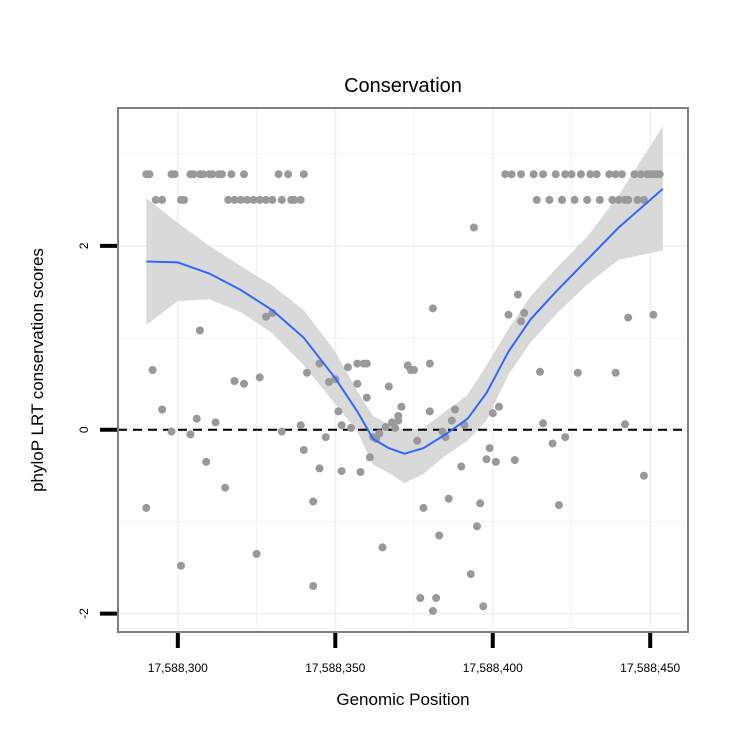  What do you see at coordinates (403, 86) in the screenshot?
I see `chart-title: Conservation` at bounding box center [403, 86].